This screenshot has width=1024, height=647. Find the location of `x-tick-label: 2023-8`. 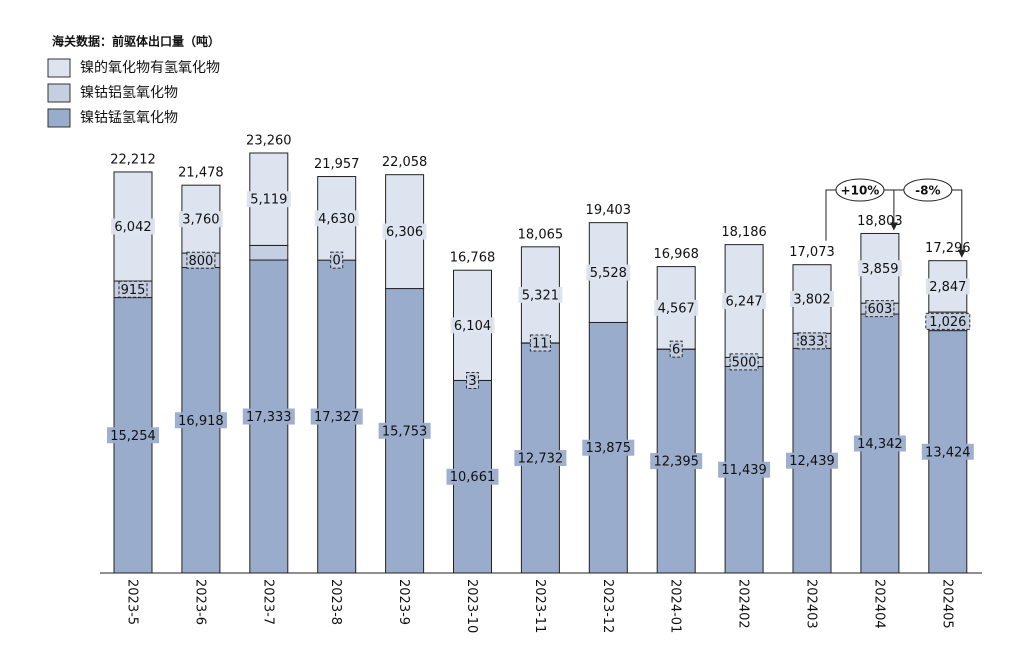

x-tick-label: 2023-8 is located at coordinates (335, 602).